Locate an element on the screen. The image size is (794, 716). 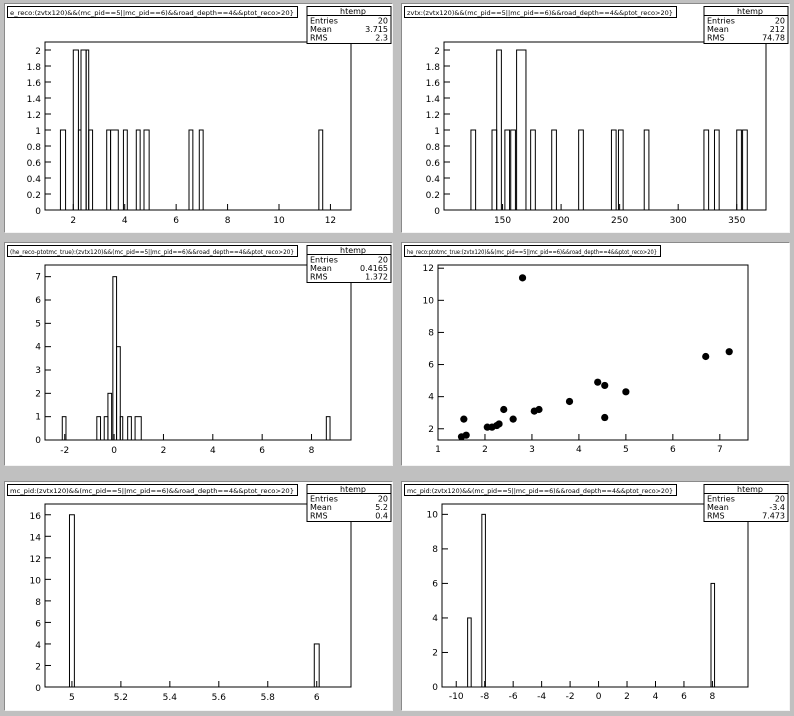
x-tick-label: 8 is located at coordinates (713, 697).